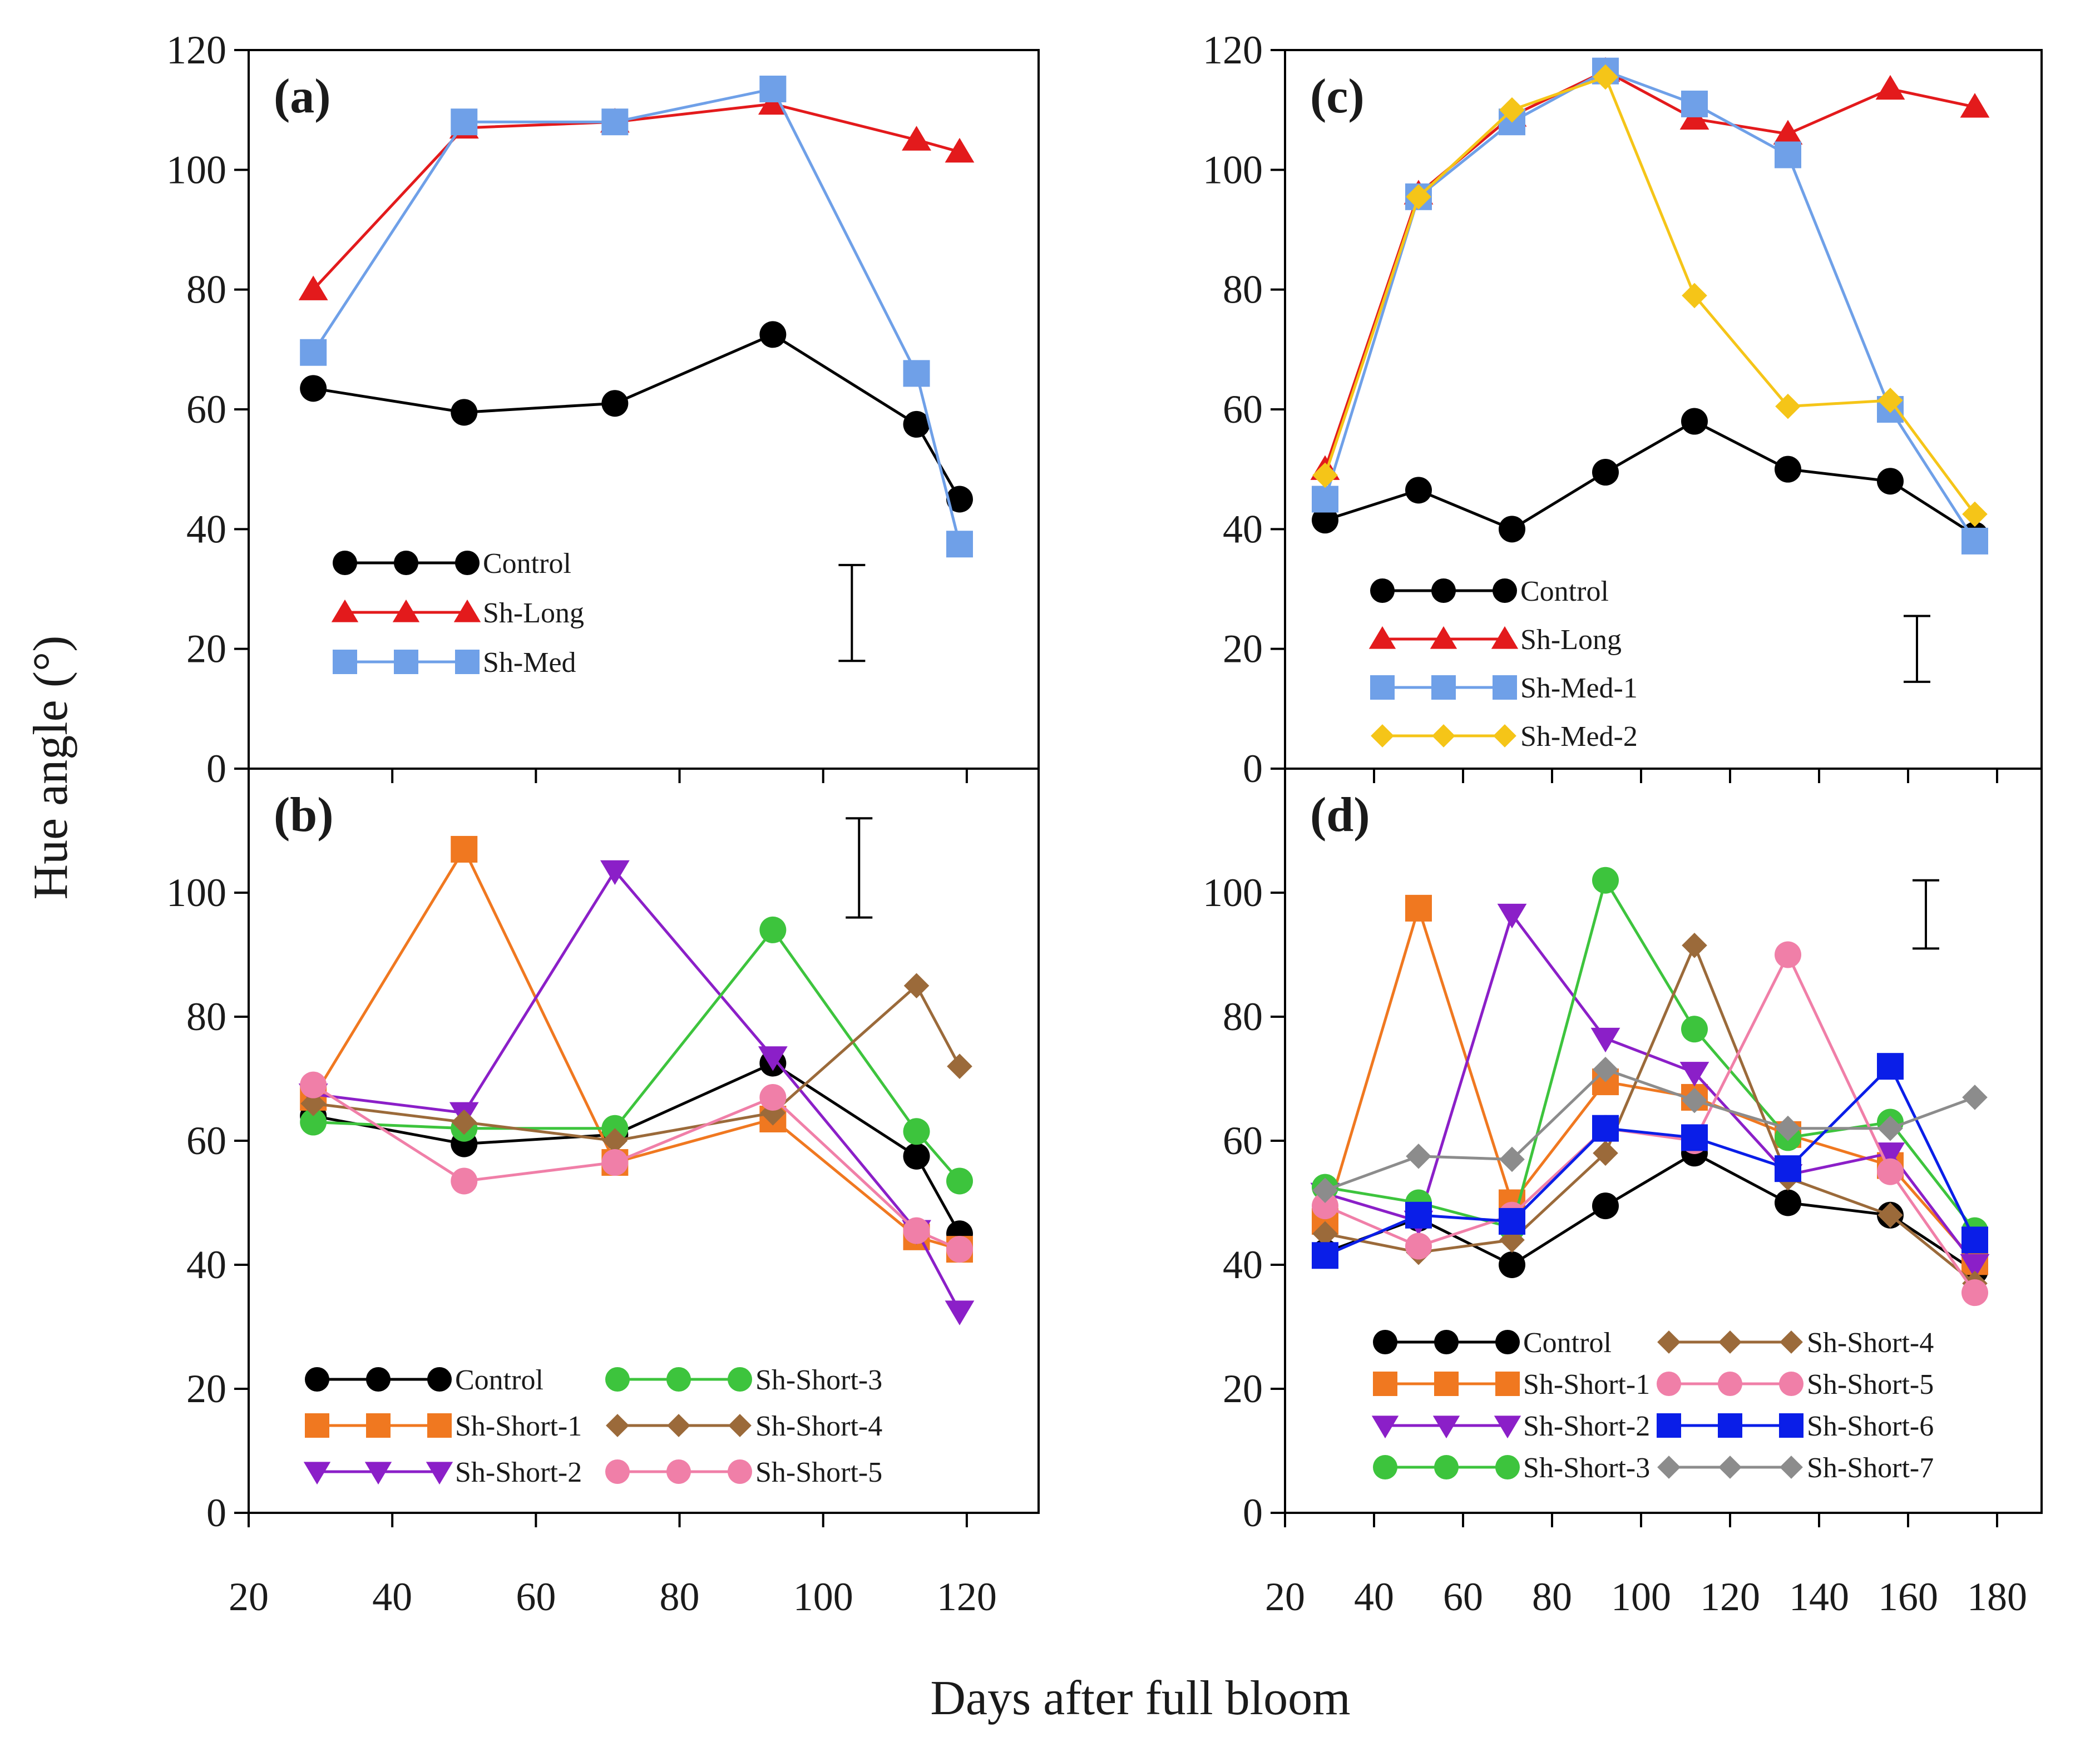  I want to click on panel-a-error-bar, so click(852, 612).